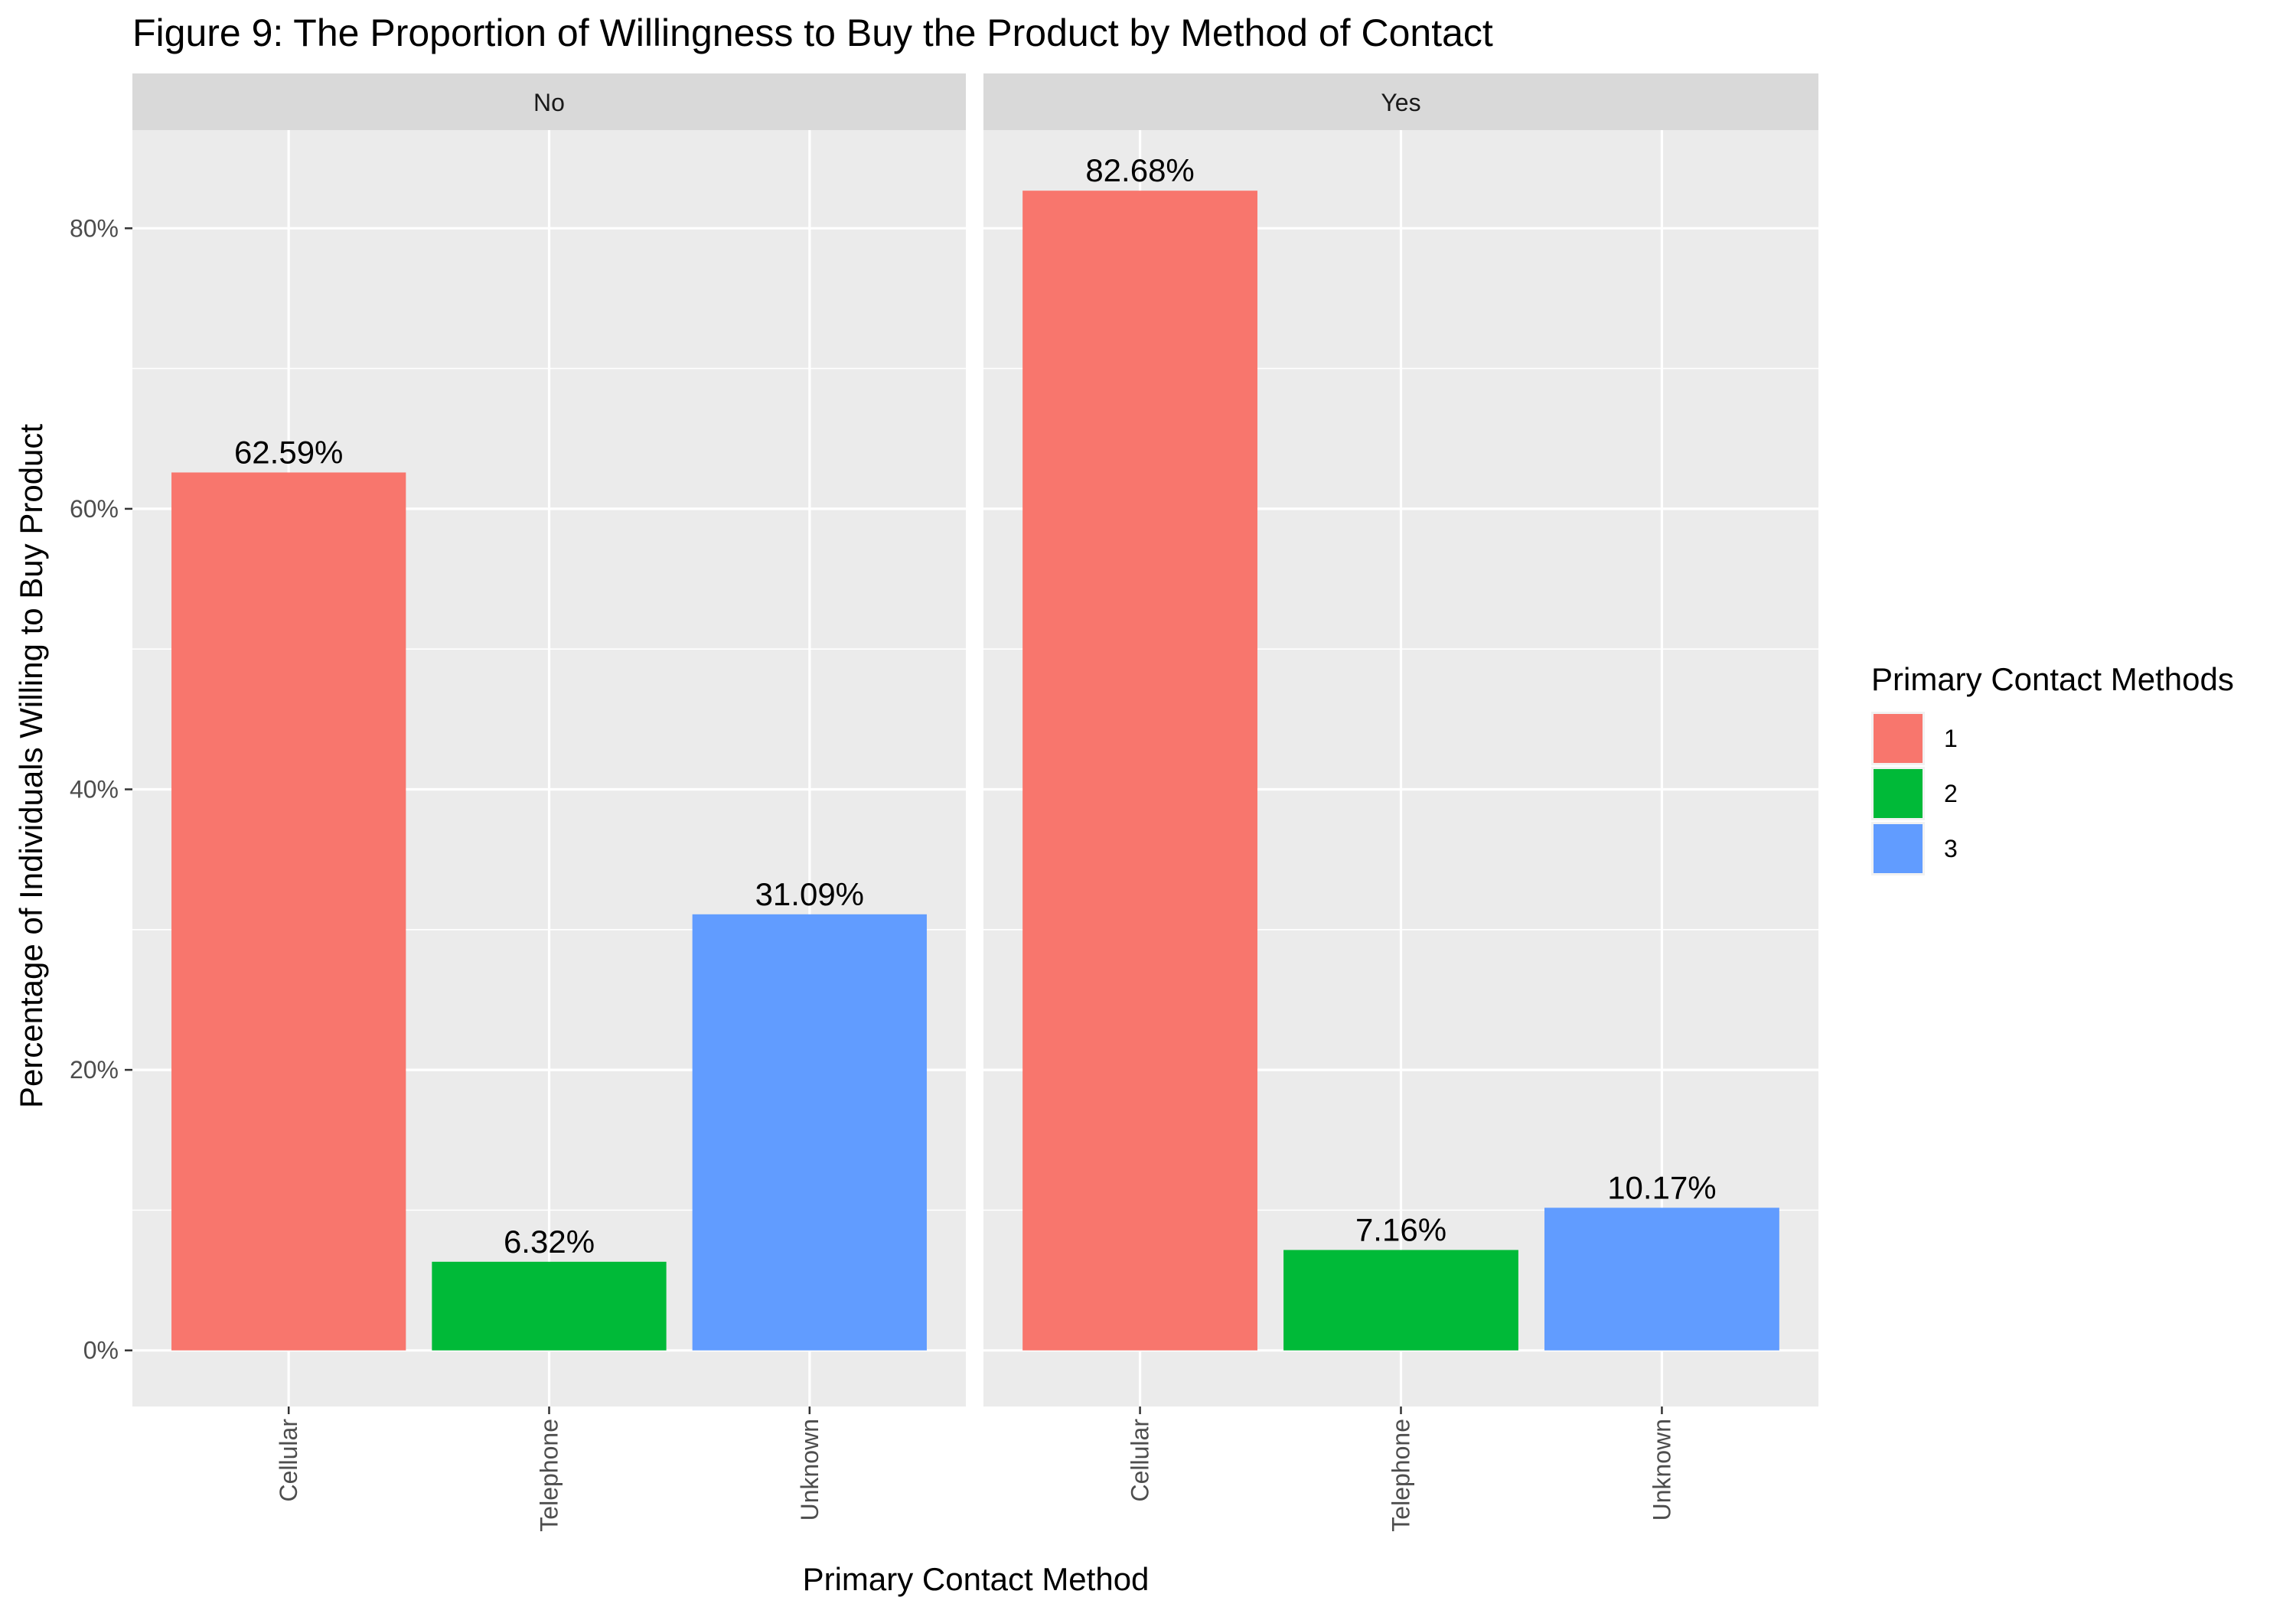 The height and width of the screenshot is (1607, 2296). What do you see at coordinates (1139, 170) in the screenshot?
I see `data-label: 82.68%` at bounding box center [1139, 170].